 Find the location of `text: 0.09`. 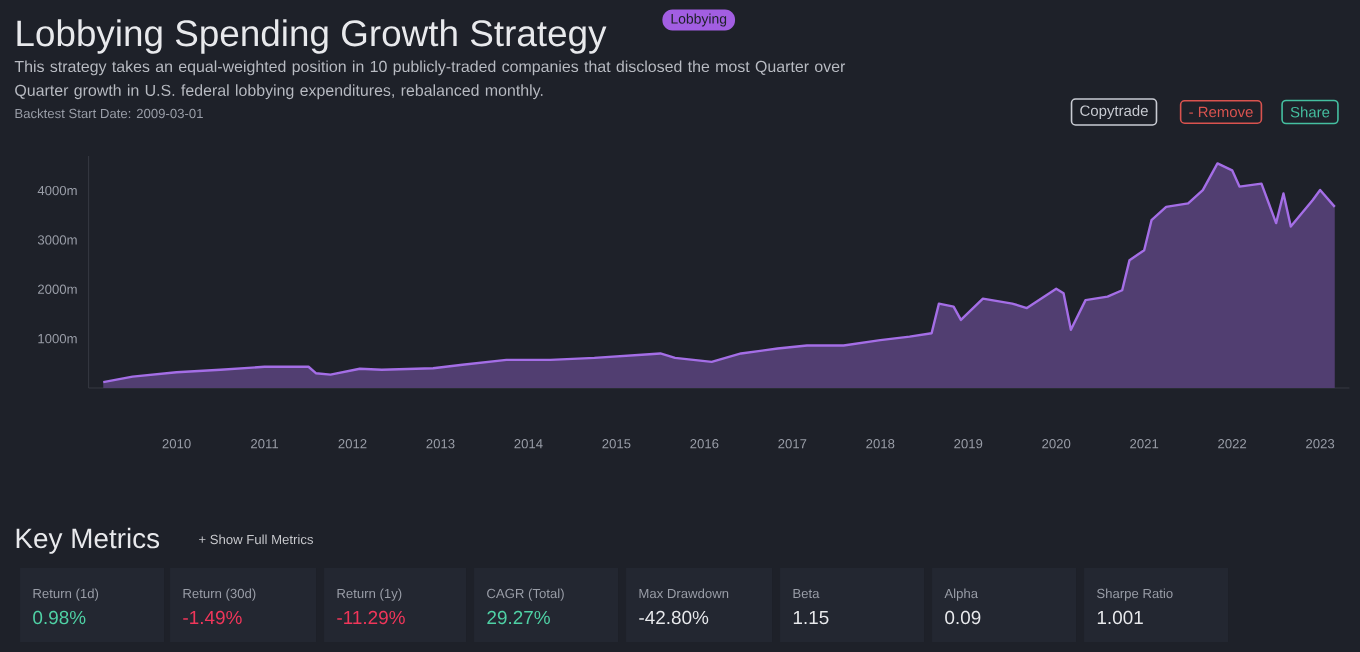

text: 0.09 is located at coordinates (963, 617).